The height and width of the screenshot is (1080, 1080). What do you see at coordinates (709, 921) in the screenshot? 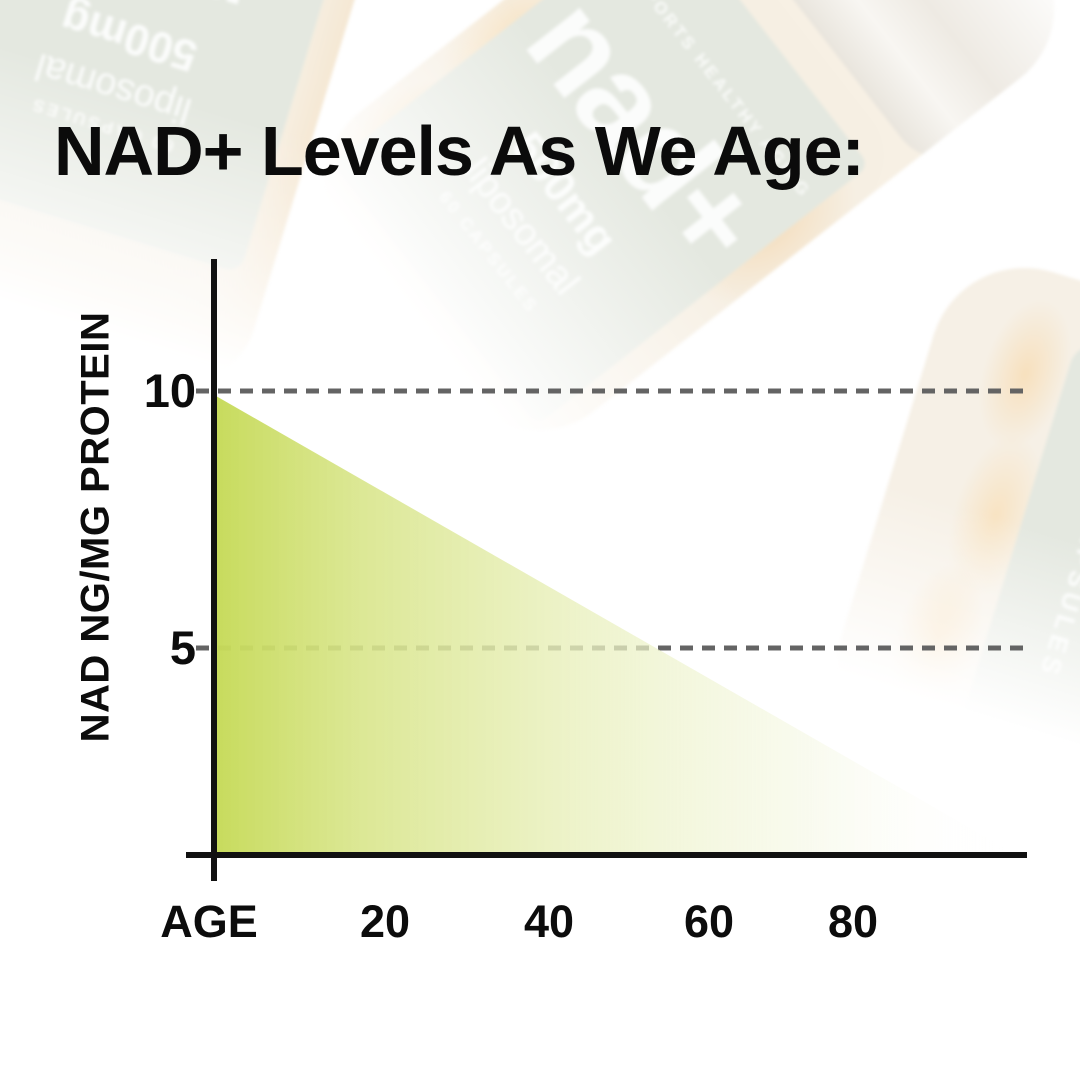
I see `x-tick-60: 60` at bounding box center [709, 921].